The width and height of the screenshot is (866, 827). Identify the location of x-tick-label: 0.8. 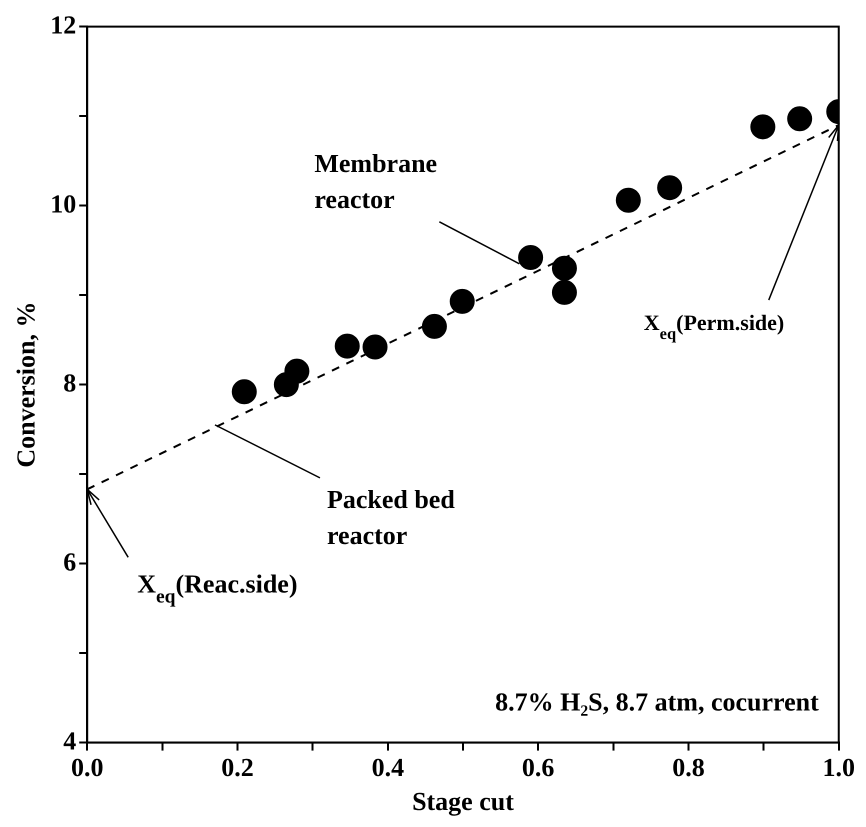
(688, 767).